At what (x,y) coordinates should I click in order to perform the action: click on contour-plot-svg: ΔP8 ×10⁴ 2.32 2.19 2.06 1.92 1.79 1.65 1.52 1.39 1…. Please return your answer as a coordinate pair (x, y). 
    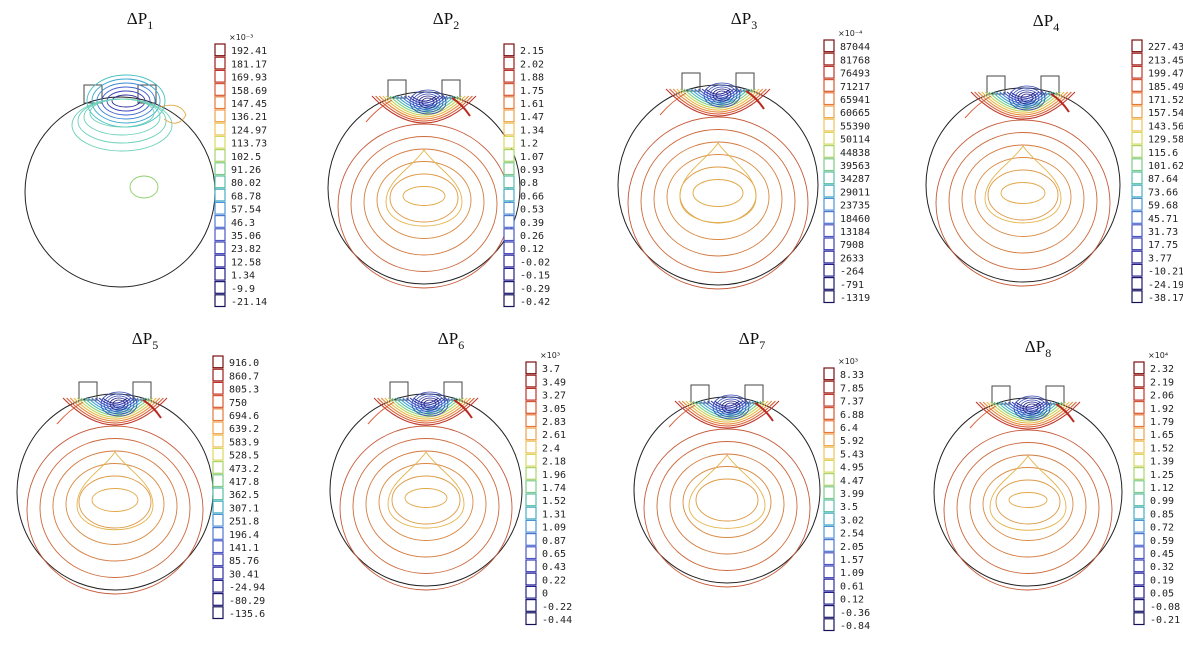
    Looking at the image, I should click on (1056, 481).